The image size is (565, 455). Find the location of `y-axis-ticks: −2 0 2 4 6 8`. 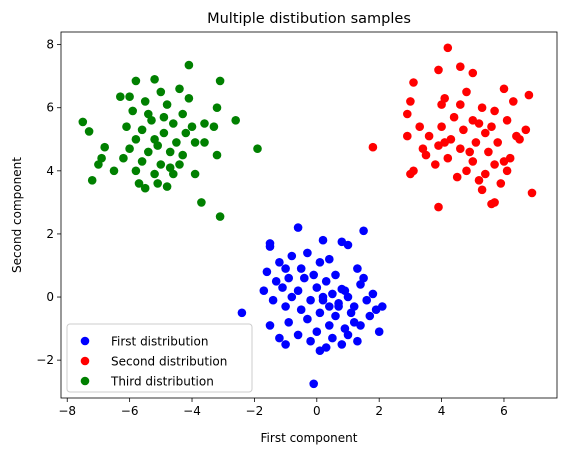

y-axis-ticks: −2 0 2 4 6 8 is located at coordinates (48, 202).